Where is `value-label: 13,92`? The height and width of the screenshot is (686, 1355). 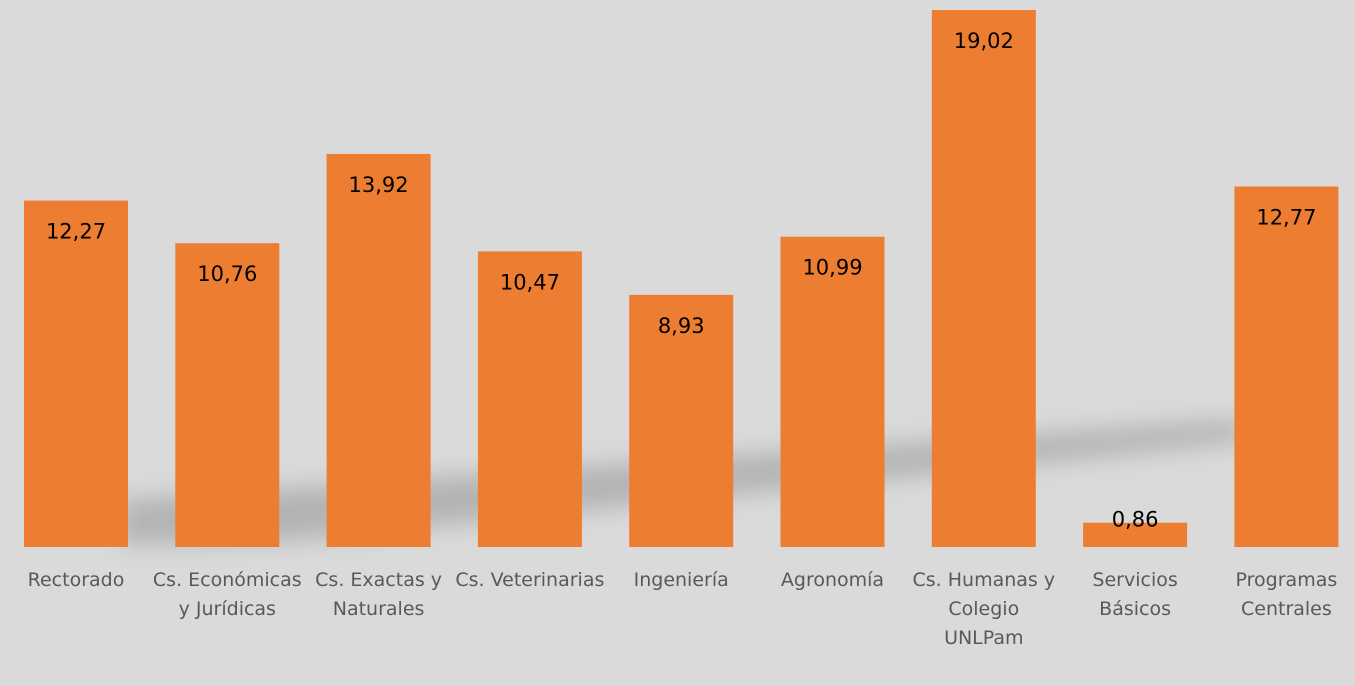 value-label: 13,92 is located at coordinates (379, 185).